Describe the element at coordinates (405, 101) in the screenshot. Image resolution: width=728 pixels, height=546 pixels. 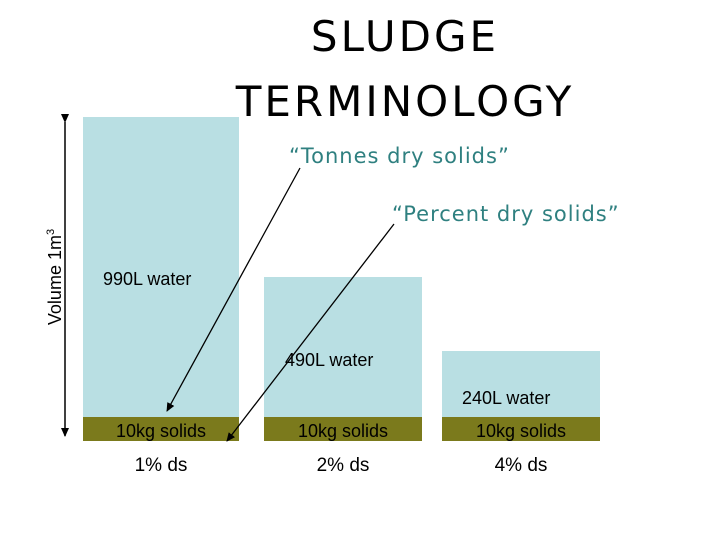
I see `title-line-2: TERMINOLOGY` at that location.